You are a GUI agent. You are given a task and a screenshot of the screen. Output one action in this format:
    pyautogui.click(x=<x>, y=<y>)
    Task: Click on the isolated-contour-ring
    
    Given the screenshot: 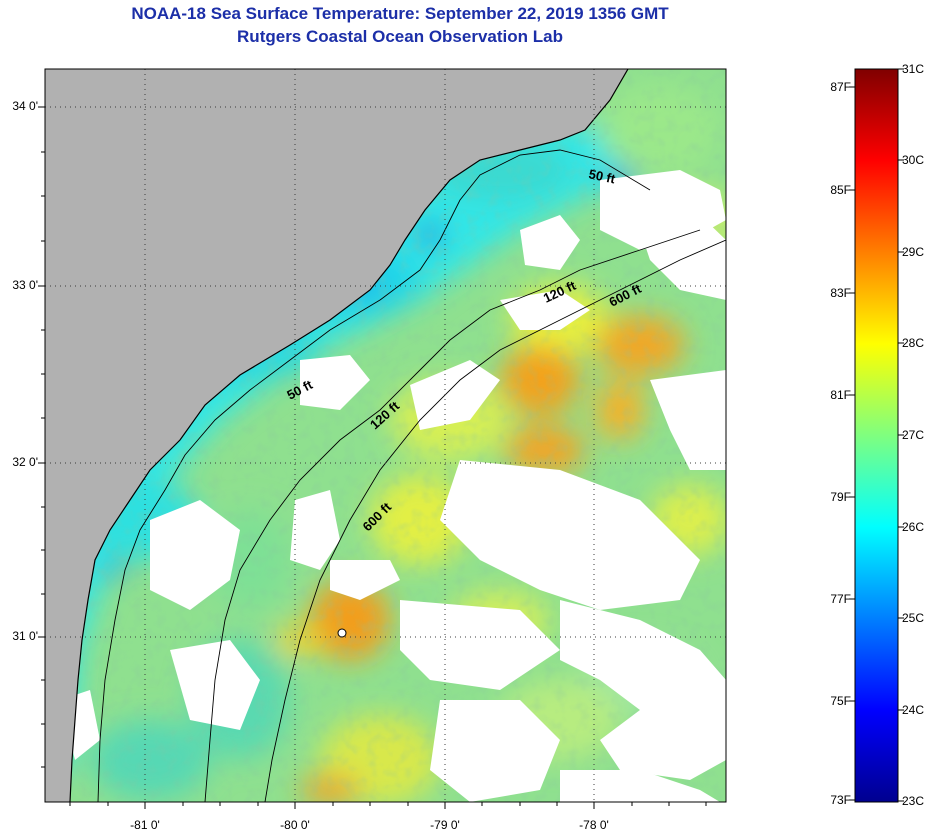 What is the action you would take?
    pyautogui.click(x=342, y=633)
    